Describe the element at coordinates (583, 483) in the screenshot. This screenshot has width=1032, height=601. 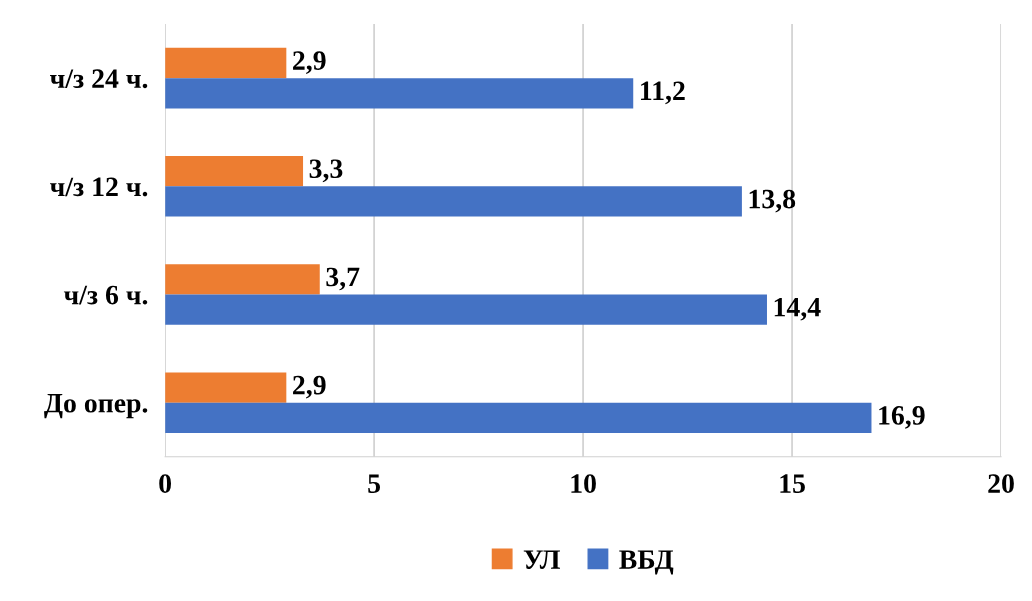
I see `x-tick-label: 10` at that location.